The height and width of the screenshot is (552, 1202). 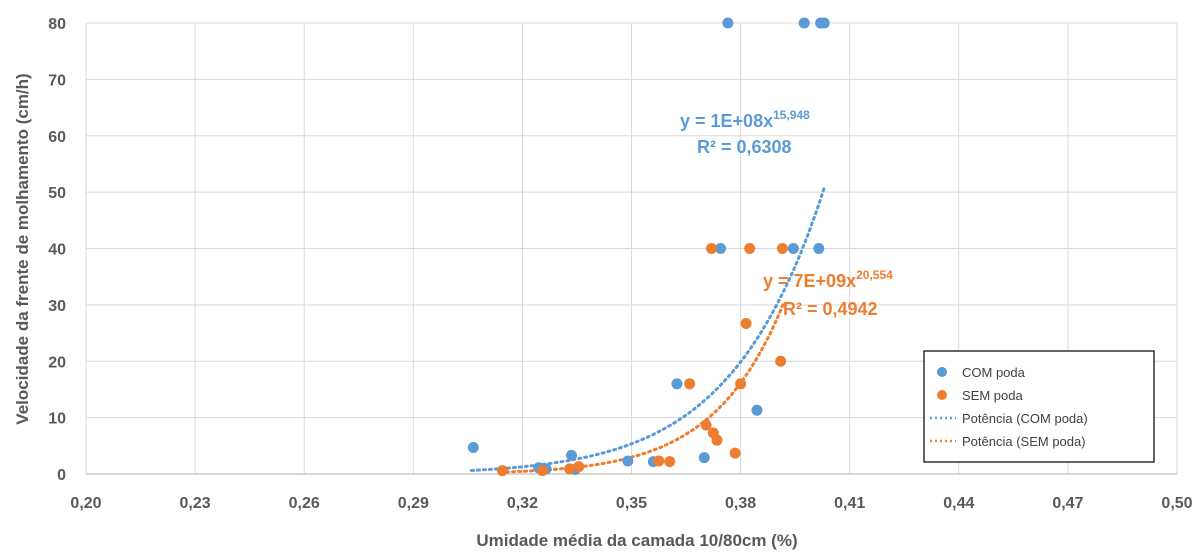 What do you see at coordinates (830, 309) in the screenshot?
I see `r2-sem-poda: R² = 0,4942` at bounding box center [830, 309].